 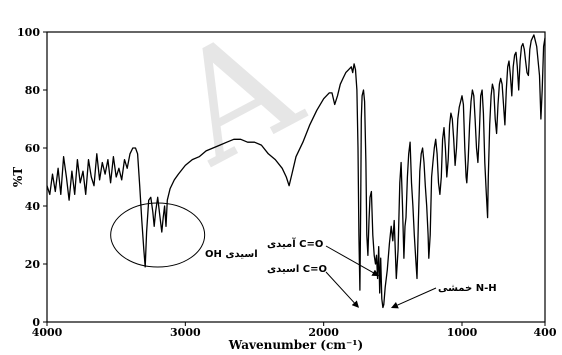 I want to click on oh-acid-label: OH اسیدی, so click(x=231, y=254).